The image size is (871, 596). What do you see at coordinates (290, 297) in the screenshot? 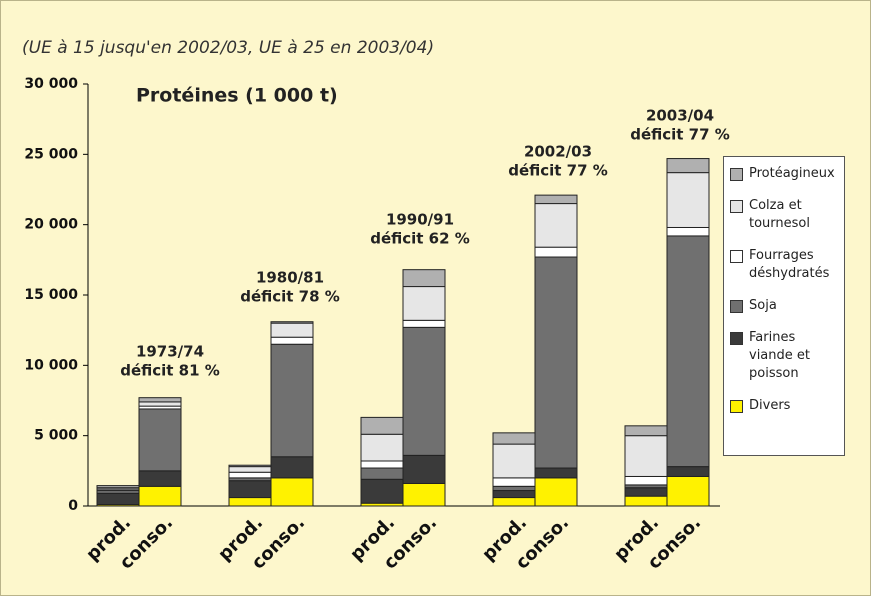
I see `annotation: déficit 78 %` at bounding box center [290, 297].